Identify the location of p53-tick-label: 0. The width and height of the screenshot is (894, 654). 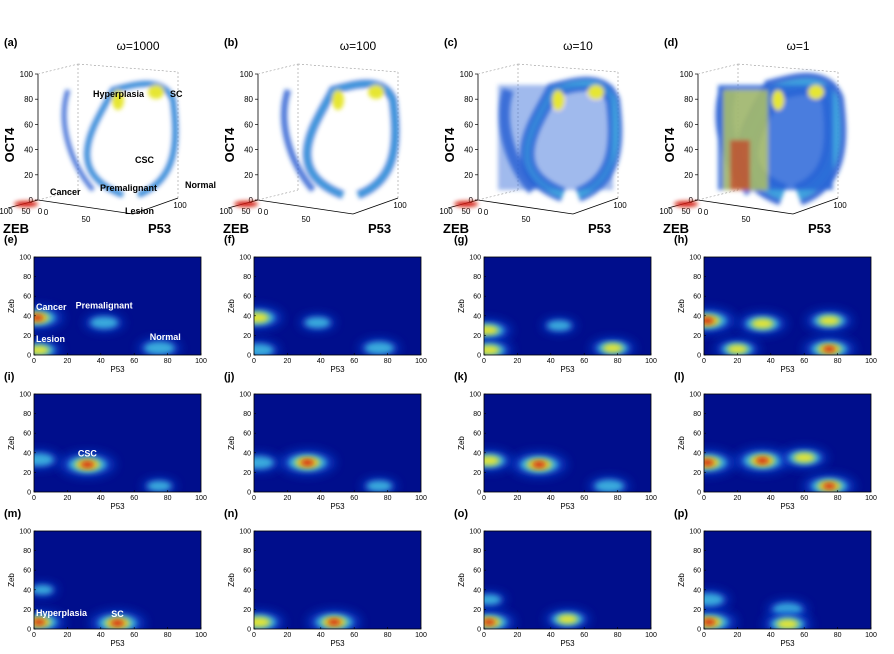
(46, 212).